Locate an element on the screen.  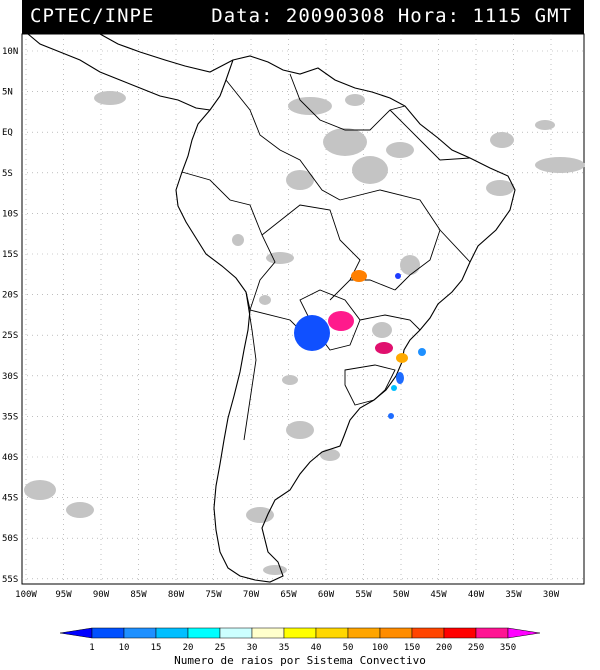
cell-gold is located at coordinates (402, 358).